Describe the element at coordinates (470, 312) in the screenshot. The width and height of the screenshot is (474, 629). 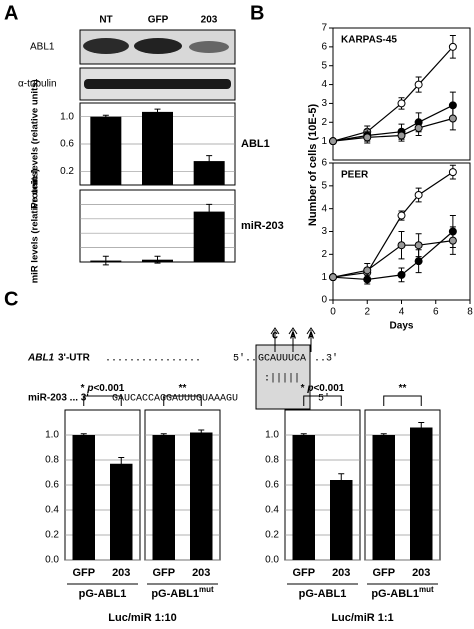
I see `x-tick-label: 8` at that location.